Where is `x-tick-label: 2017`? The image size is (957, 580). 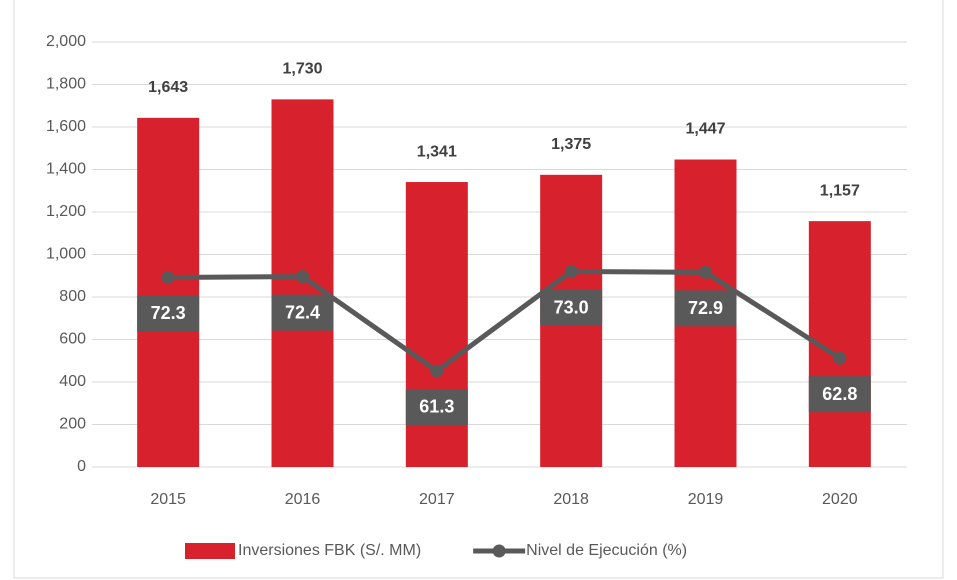
x-tick-label: 2017 is located at coordinates (437, 499).